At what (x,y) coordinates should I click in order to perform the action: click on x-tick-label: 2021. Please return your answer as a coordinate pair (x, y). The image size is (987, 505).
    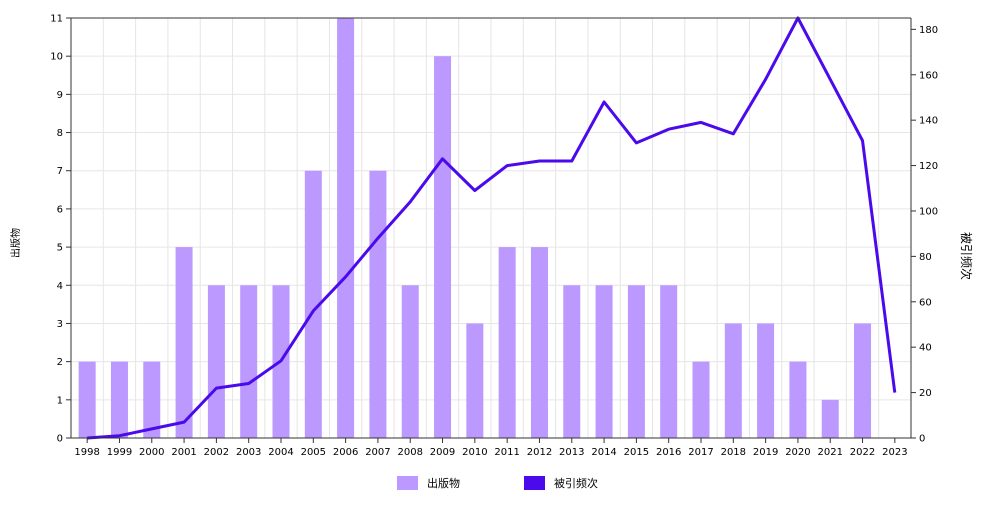
    Looking at the image, I should click on (830, 452).